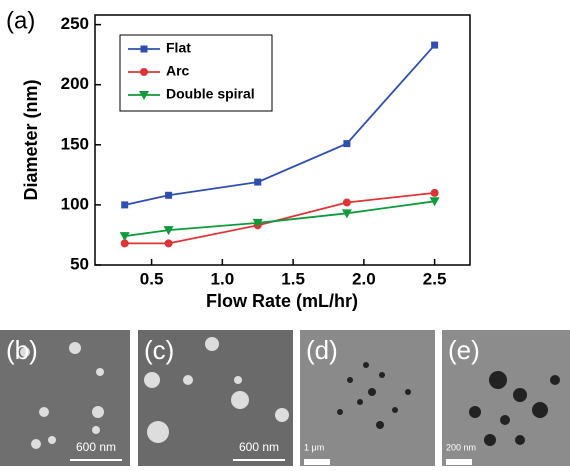  I want to click on panel-label: (a), so click(20, 20).